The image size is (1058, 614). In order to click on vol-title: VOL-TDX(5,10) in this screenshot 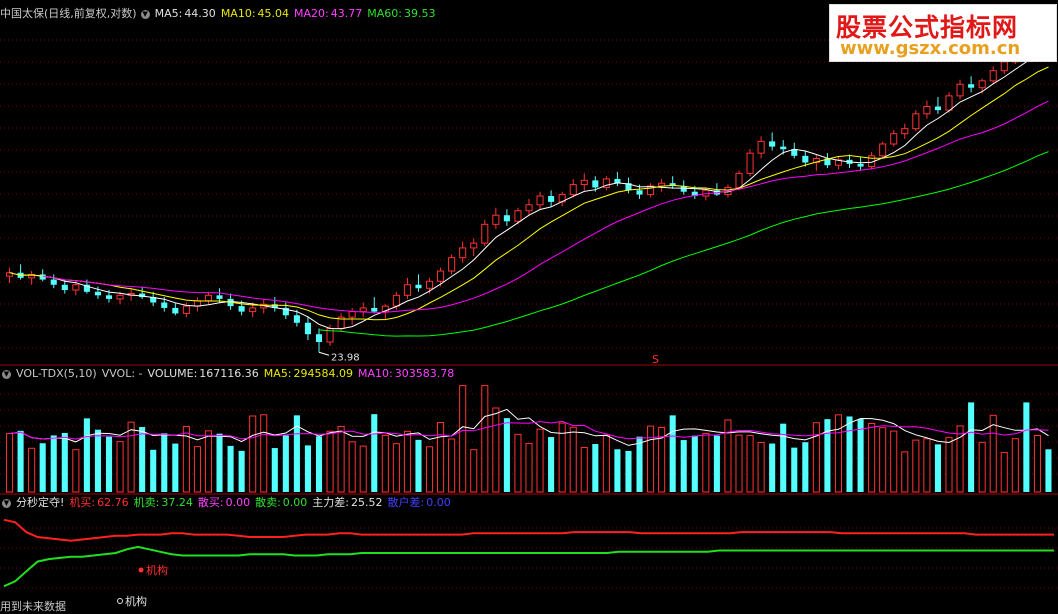, I will do `click(56, 373)`.